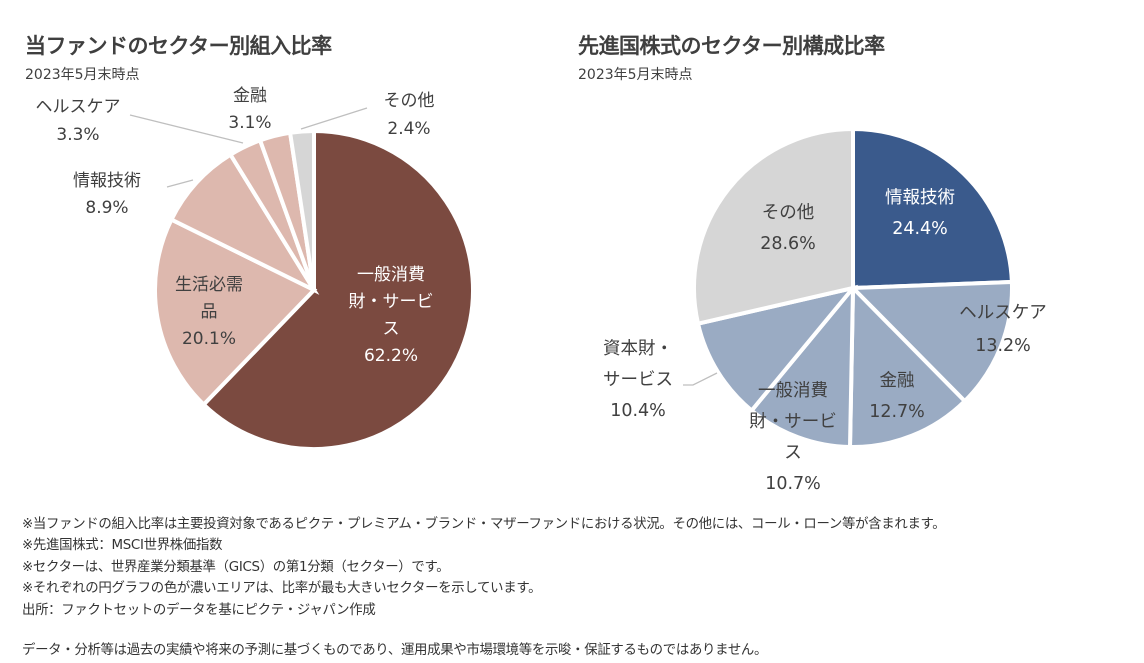 Image resolution: width=1144 pixels, height=663 pixels. What do you see at coordinates (731, 46) in the screenshot?
I see `right-chart-title: 先進国株式のセクター別構成比率` at bounding box center [731, 46].